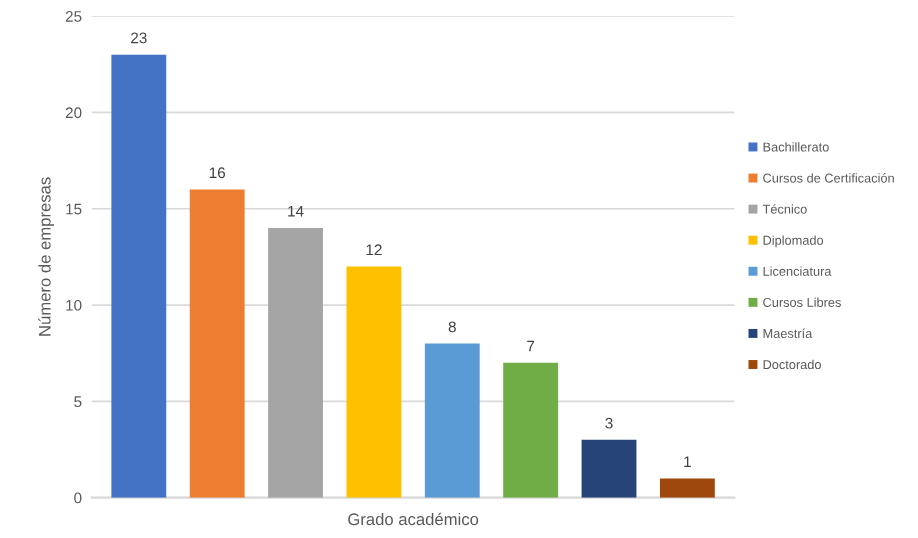 The image size is (918, 538). Describe the element at coordinates (46, 256) in the screenshot. I see `y-axis-title: Número de empresas` at that location.